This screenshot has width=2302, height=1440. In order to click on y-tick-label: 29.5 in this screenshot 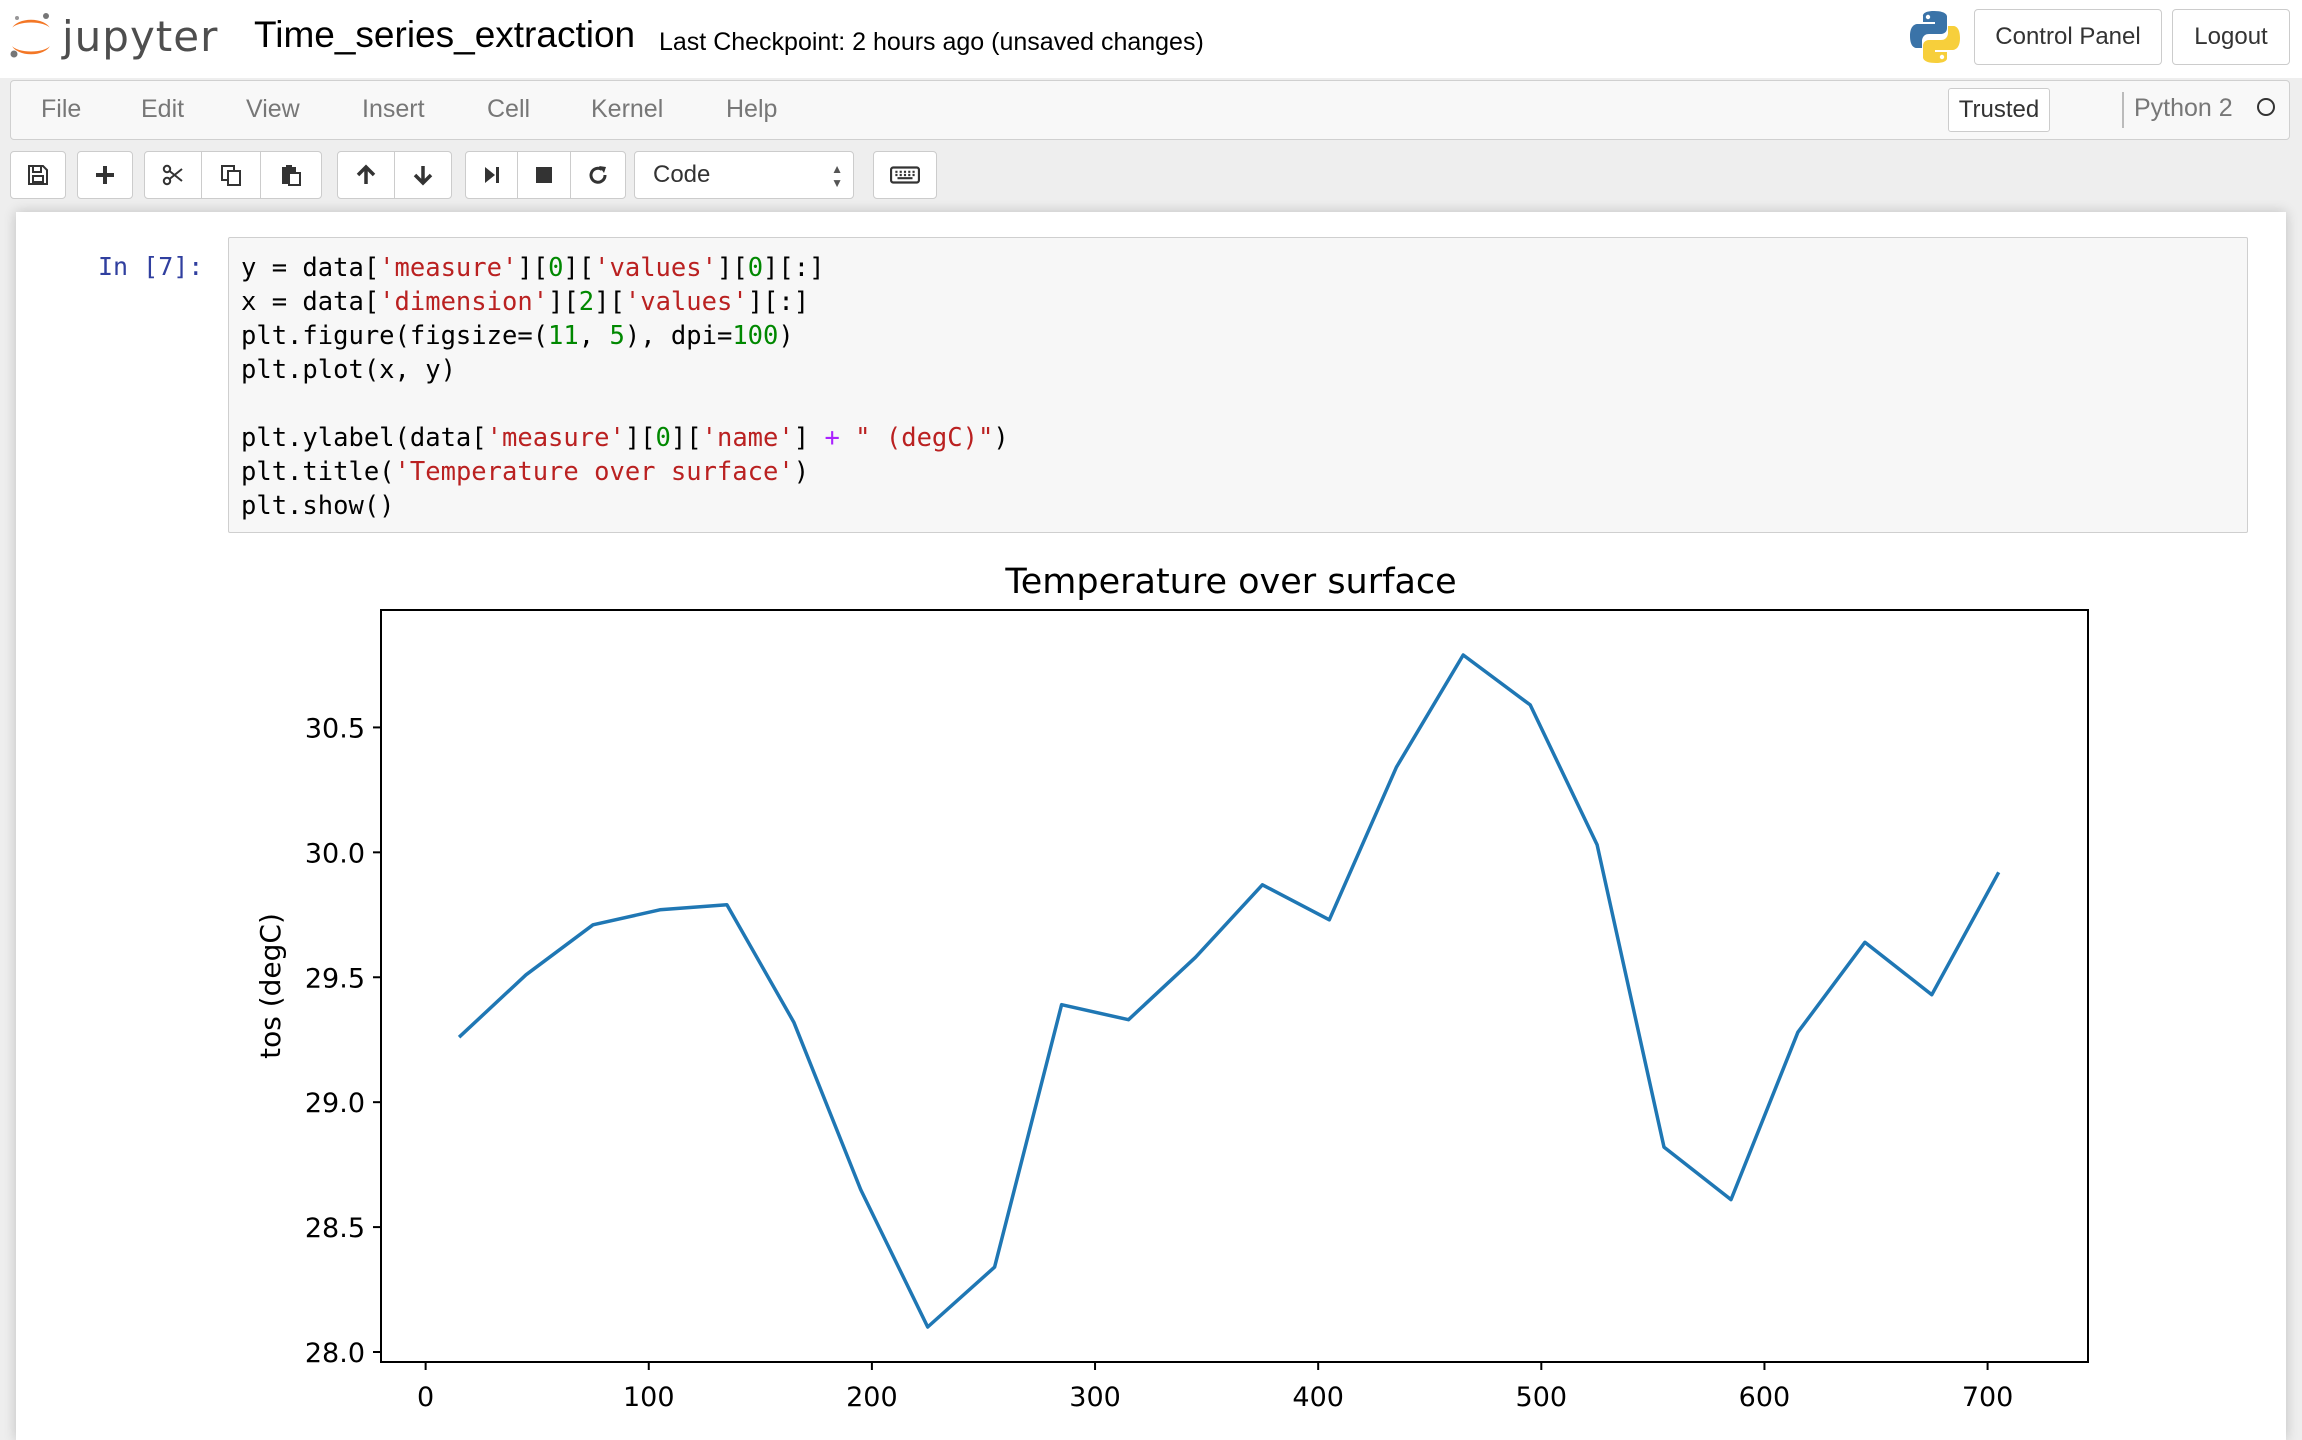, I will do `click(335, 978)`.